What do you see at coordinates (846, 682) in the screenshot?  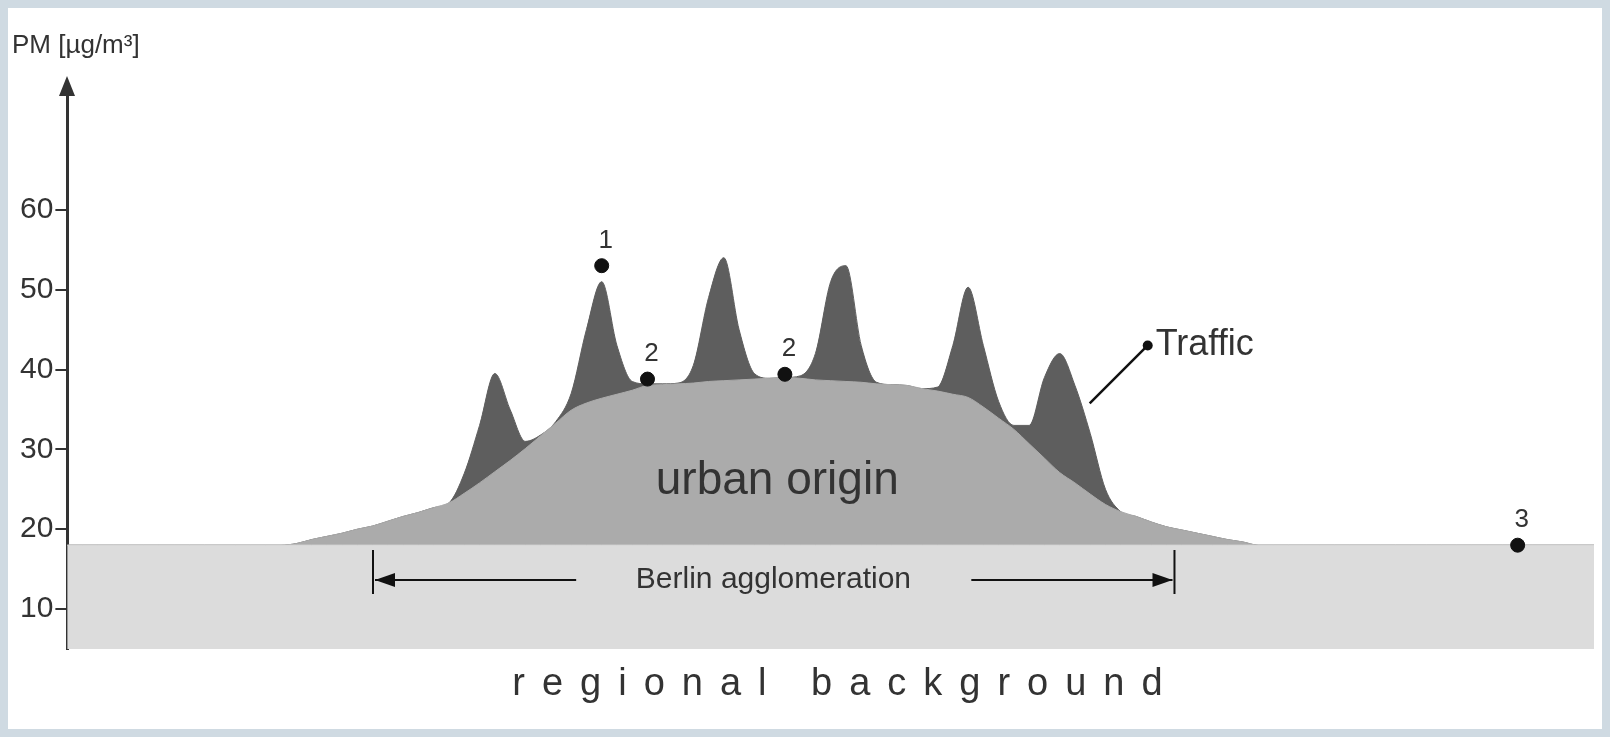 I see `series-label: regional background` at bounding box center [846, 682].